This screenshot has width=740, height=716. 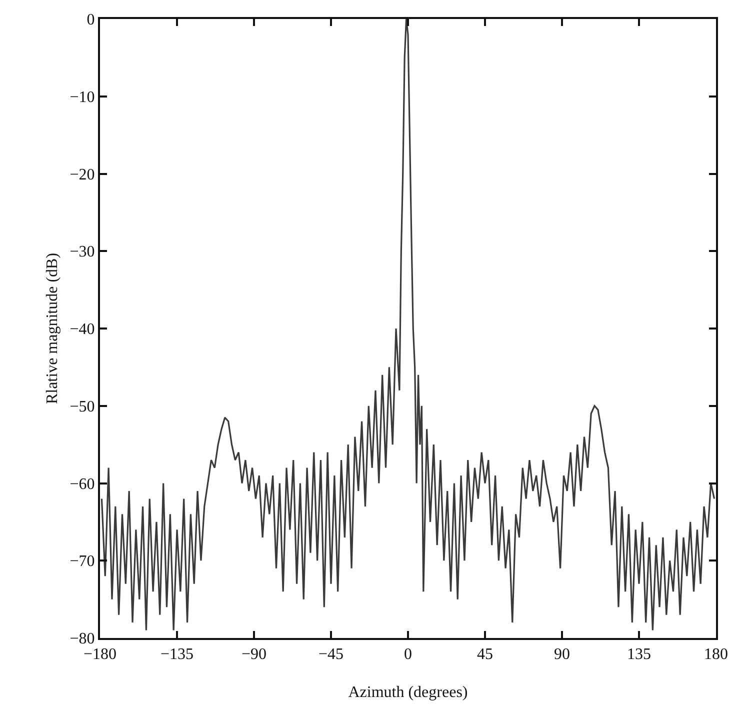 What do you see at coordinates (82, 639) in the screenshot?
I see `y-tick-label: −80` at bounding box center [82, 639].